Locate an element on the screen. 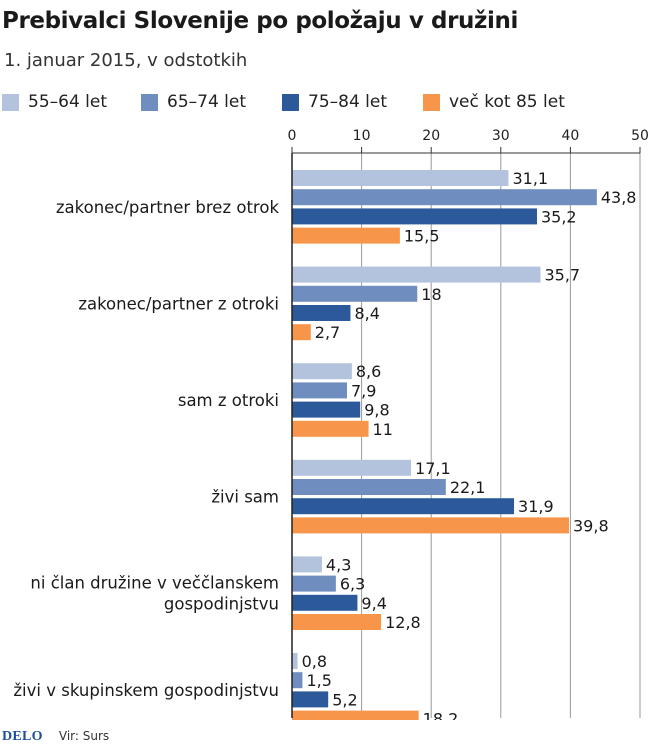 The width and height of the screenshot is (660, 756). legend-label-75-84: 75–84 let is located at coordinates (348, 102).